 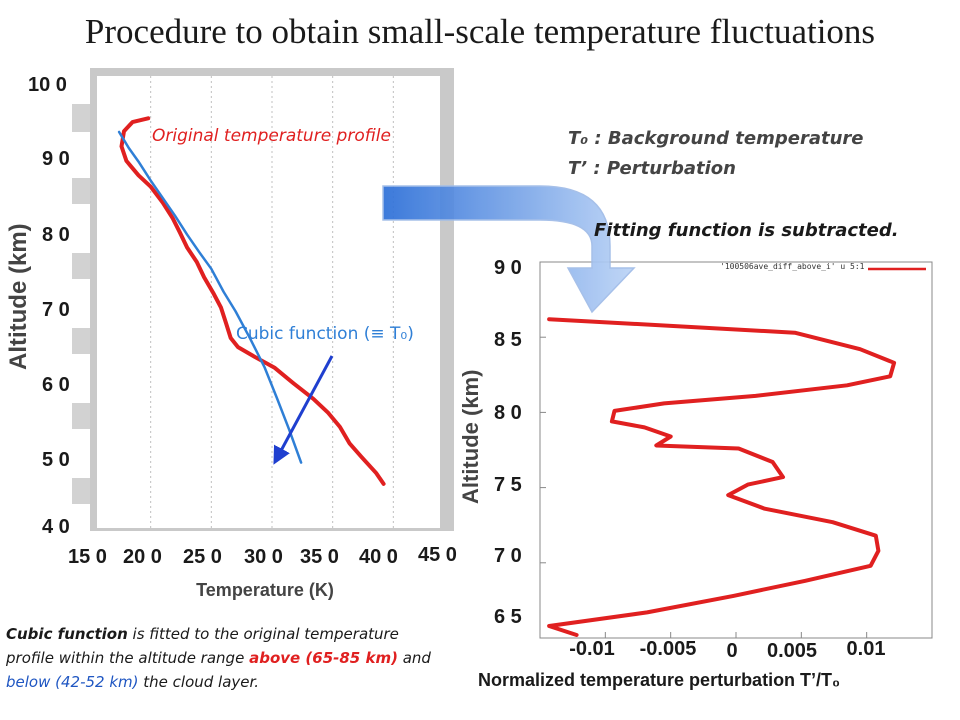 What do you see at coordinates (210, 297) in the screenshot?
I see `cubic-function-line` at bounding box center [210, 297].